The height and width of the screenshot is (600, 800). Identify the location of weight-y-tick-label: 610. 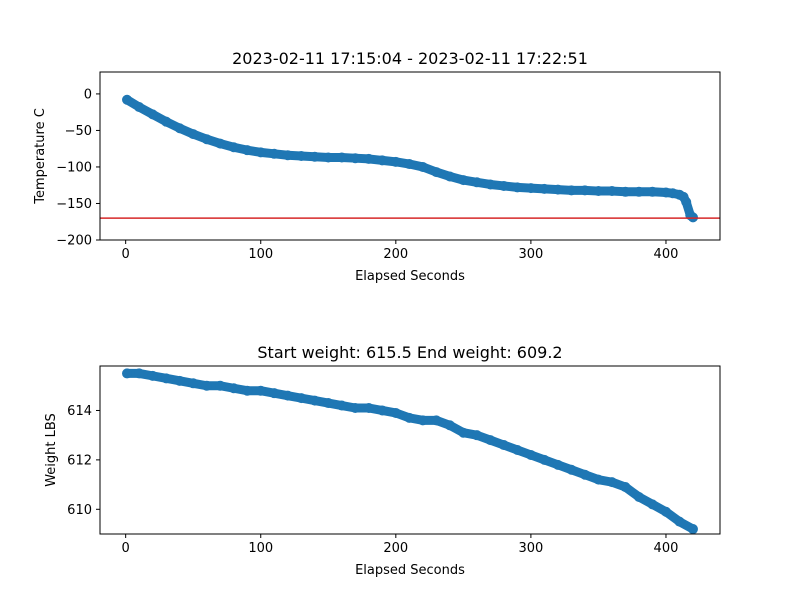
(79, 510).